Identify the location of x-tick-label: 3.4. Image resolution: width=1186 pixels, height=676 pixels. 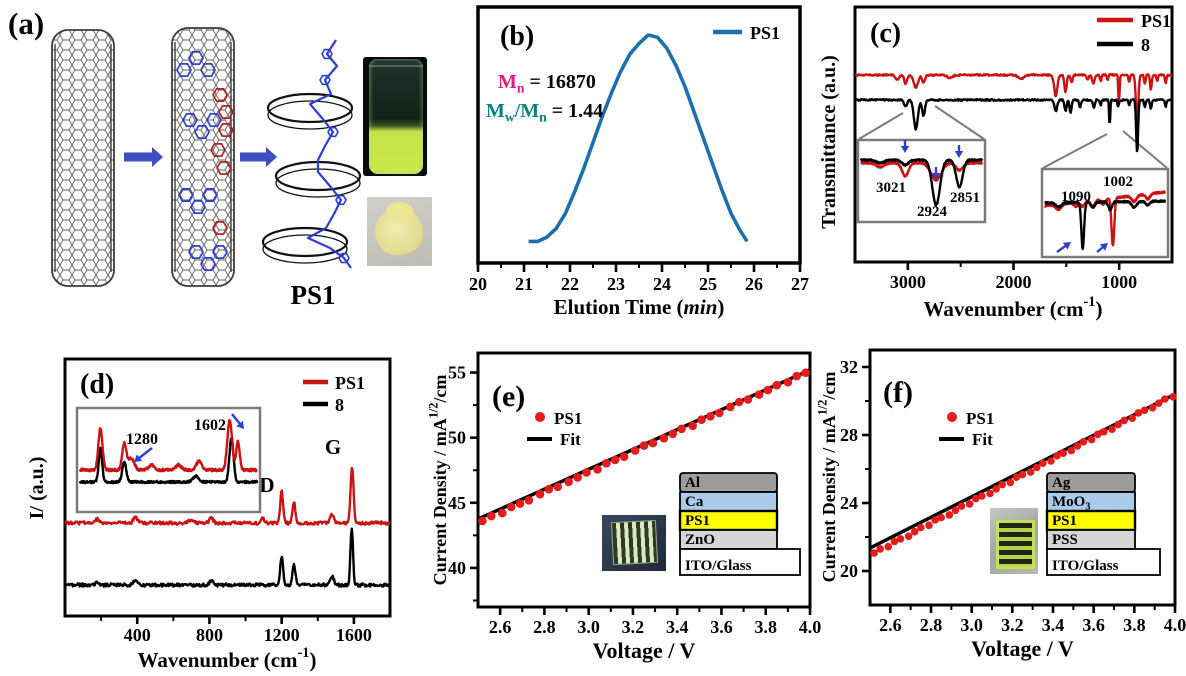
(1053, 625).